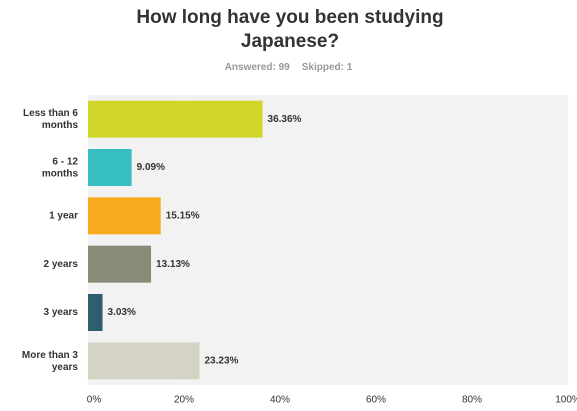 The width and height of the screenshot is (577, 411). I want to click on y-tick-label: Less than 6 months, so click(50, 119).